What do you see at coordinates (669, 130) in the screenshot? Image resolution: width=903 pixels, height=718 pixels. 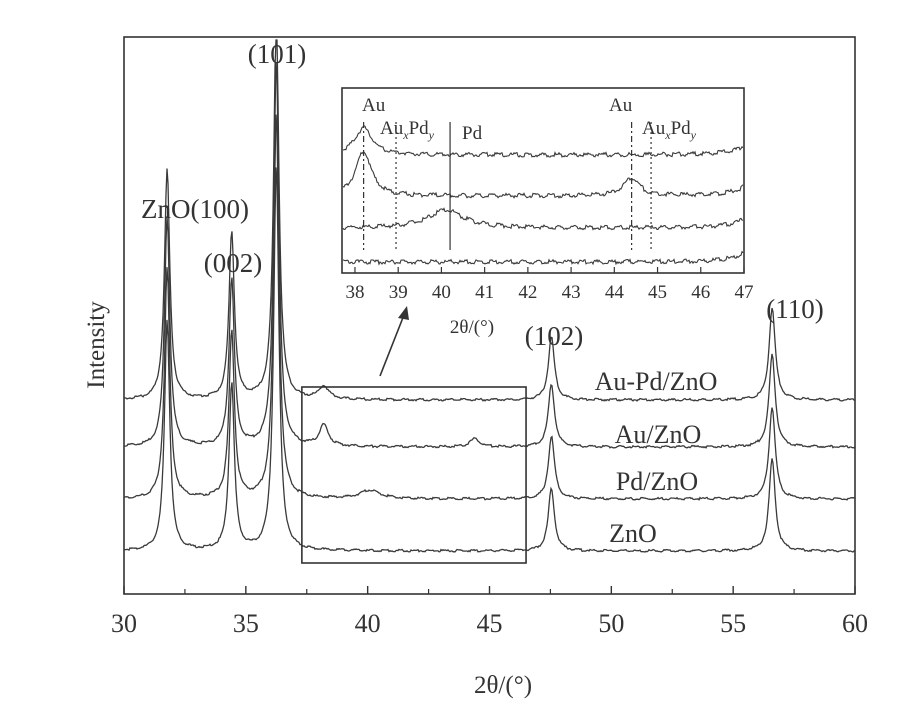 I see `inset-label-auxpdy-2: AuxPdy` at bounding box center [669, 130].